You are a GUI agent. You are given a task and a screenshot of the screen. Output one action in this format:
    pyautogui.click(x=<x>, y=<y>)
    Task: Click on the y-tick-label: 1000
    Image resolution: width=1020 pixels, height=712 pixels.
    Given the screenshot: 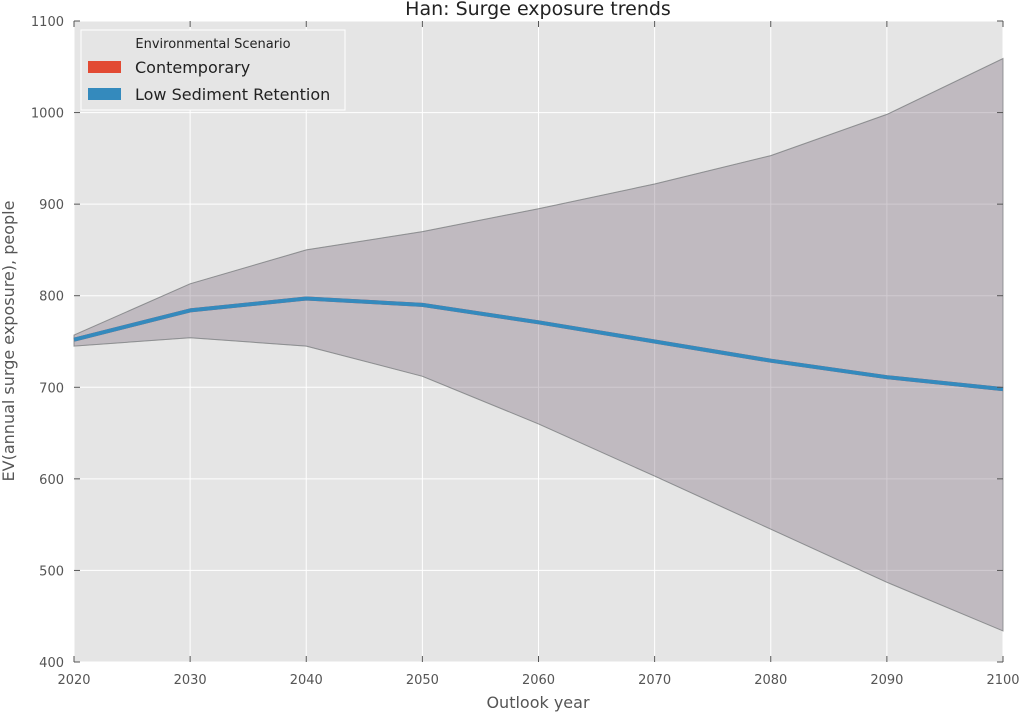 What is the action you would take?
    pyautogui.click(x=47, y=114)
    